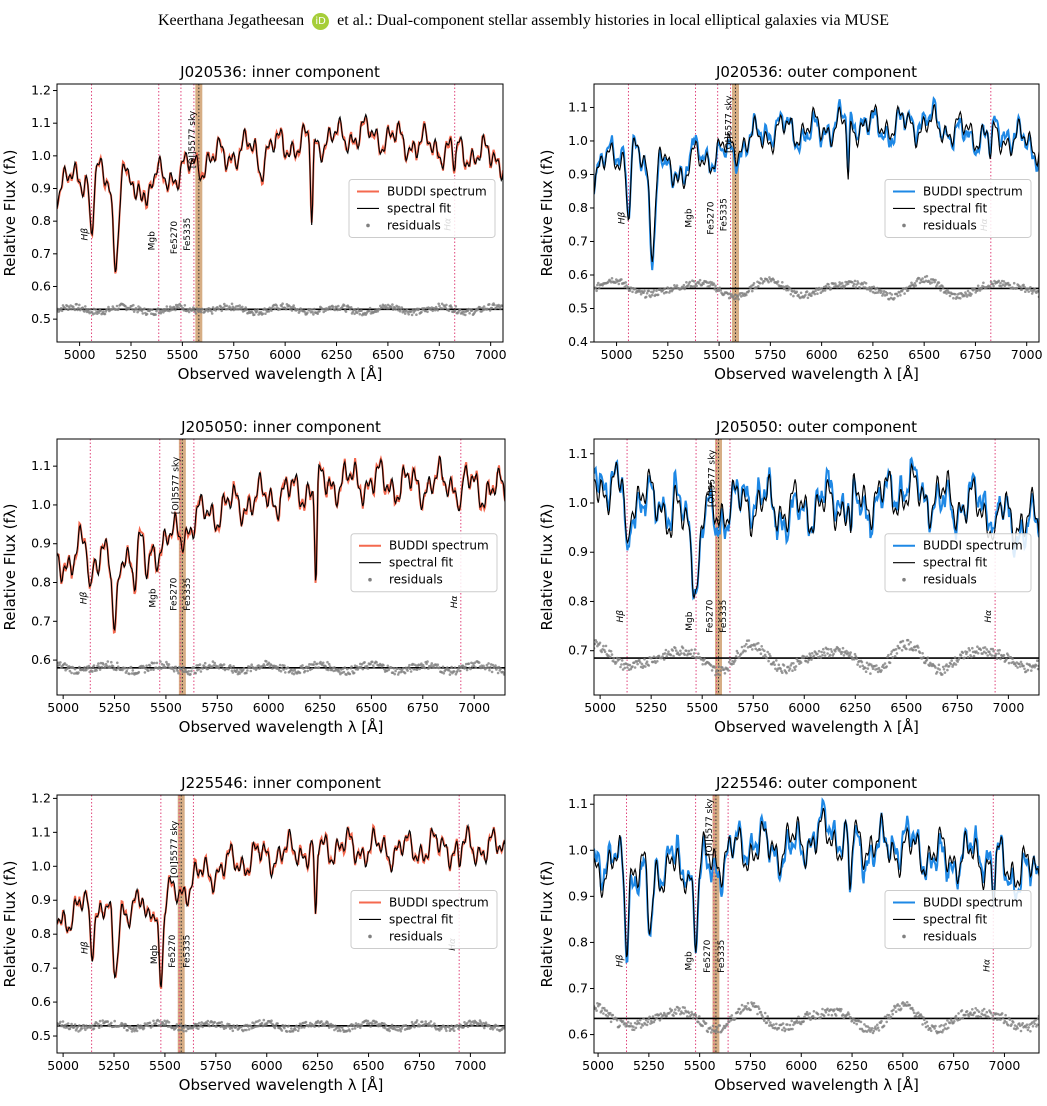 The width and height of the screenshot is (1047, 1106). What do you see at coordinates (873, 354) in the screenshot?
I see `x-tick-label: 6250` at bounding box center [873, 354].